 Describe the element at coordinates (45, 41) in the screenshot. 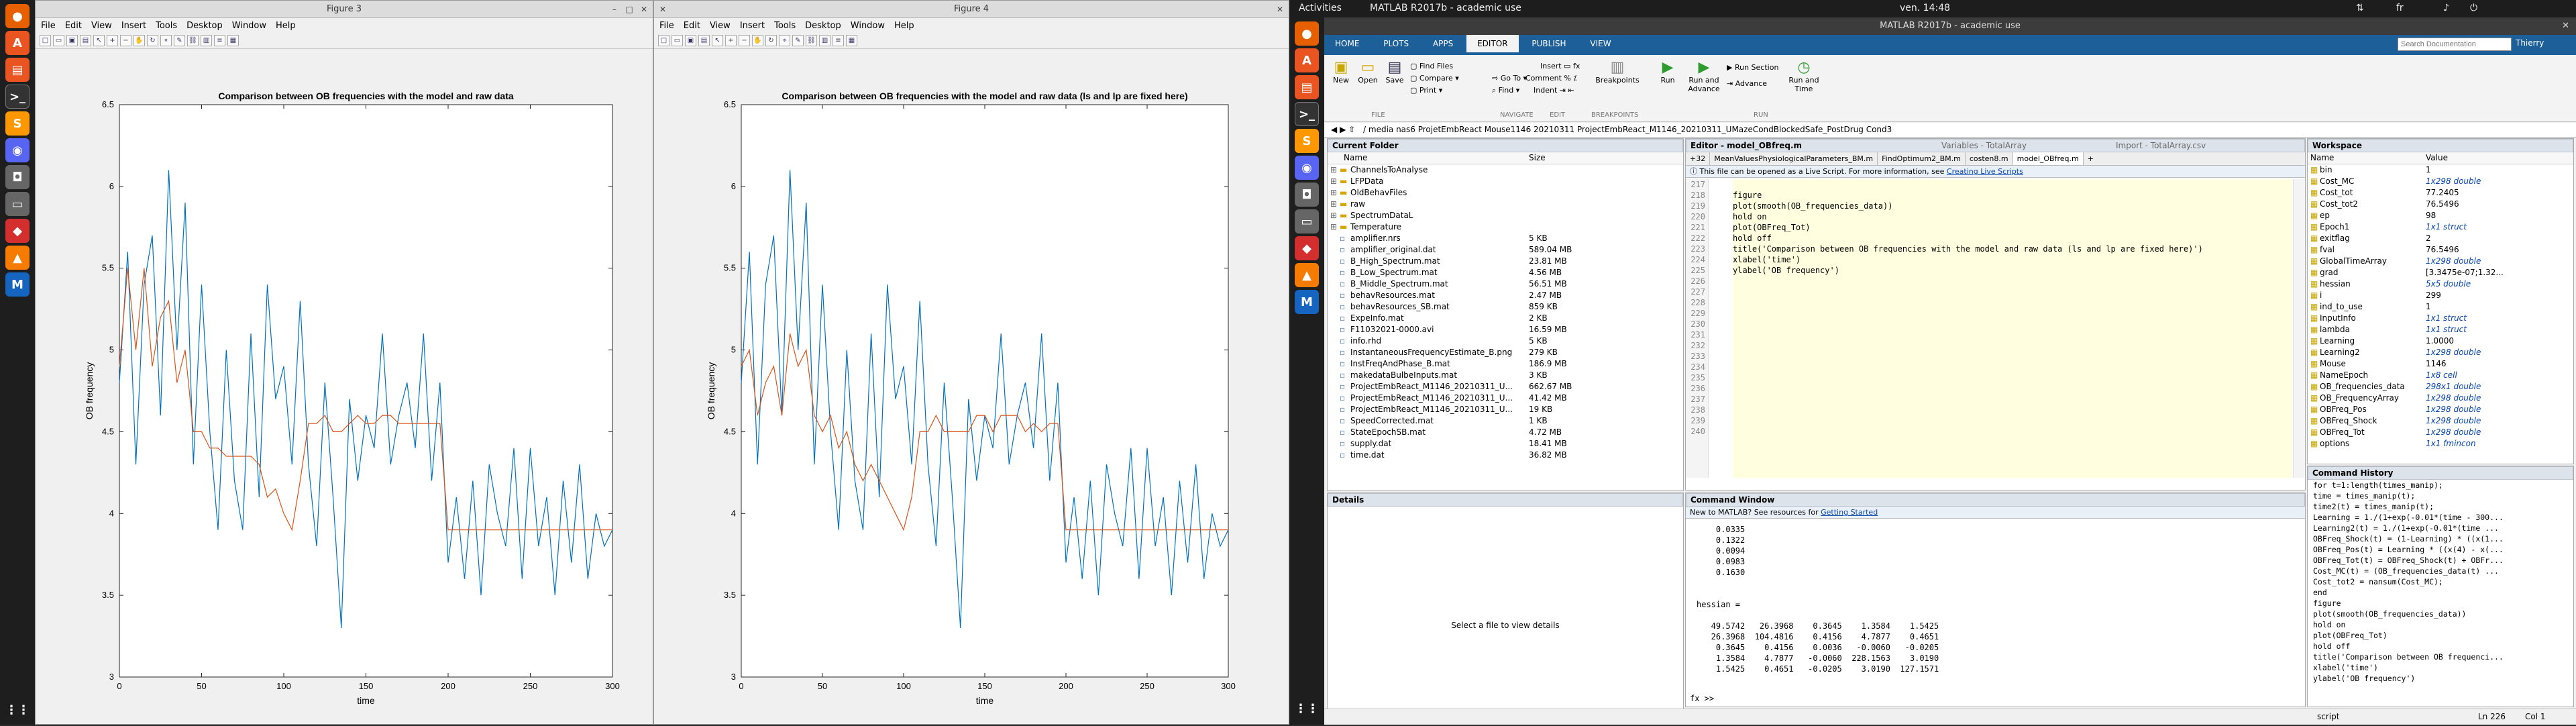

I see `new-figure-icon: □` at that location.